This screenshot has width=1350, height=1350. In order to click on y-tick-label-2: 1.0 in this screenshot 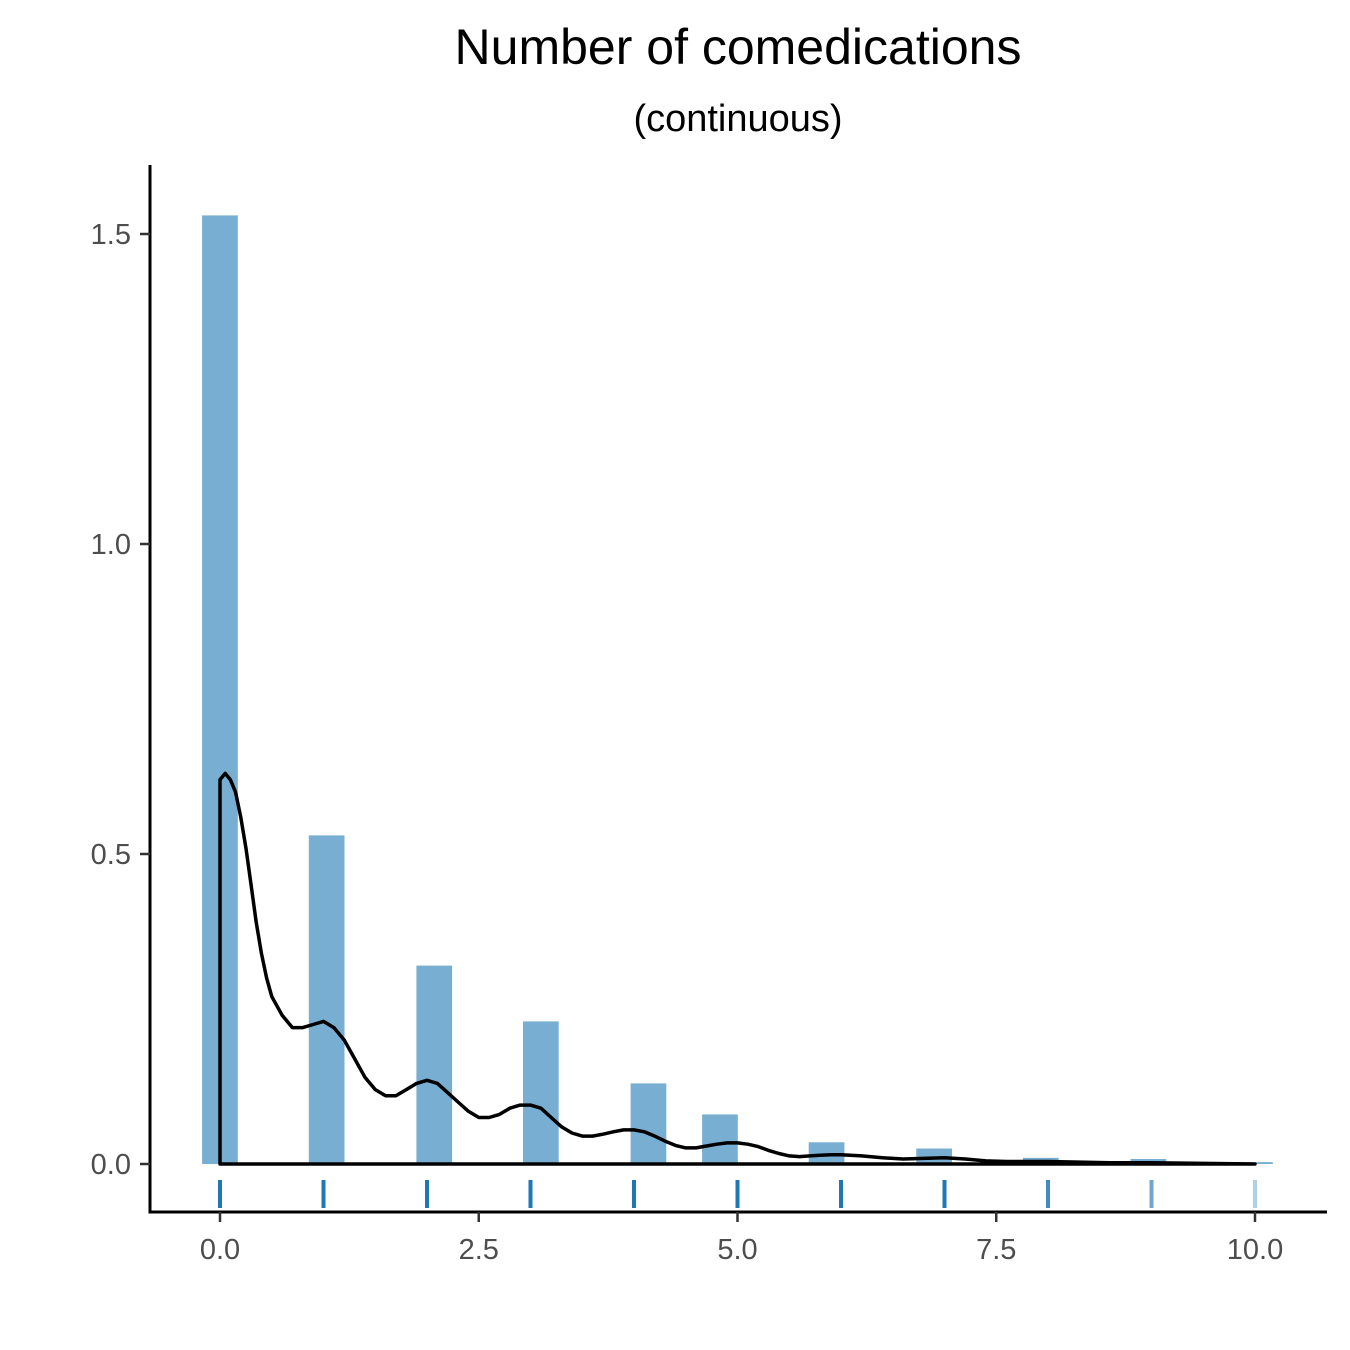, I will do `click(111, 545)`.